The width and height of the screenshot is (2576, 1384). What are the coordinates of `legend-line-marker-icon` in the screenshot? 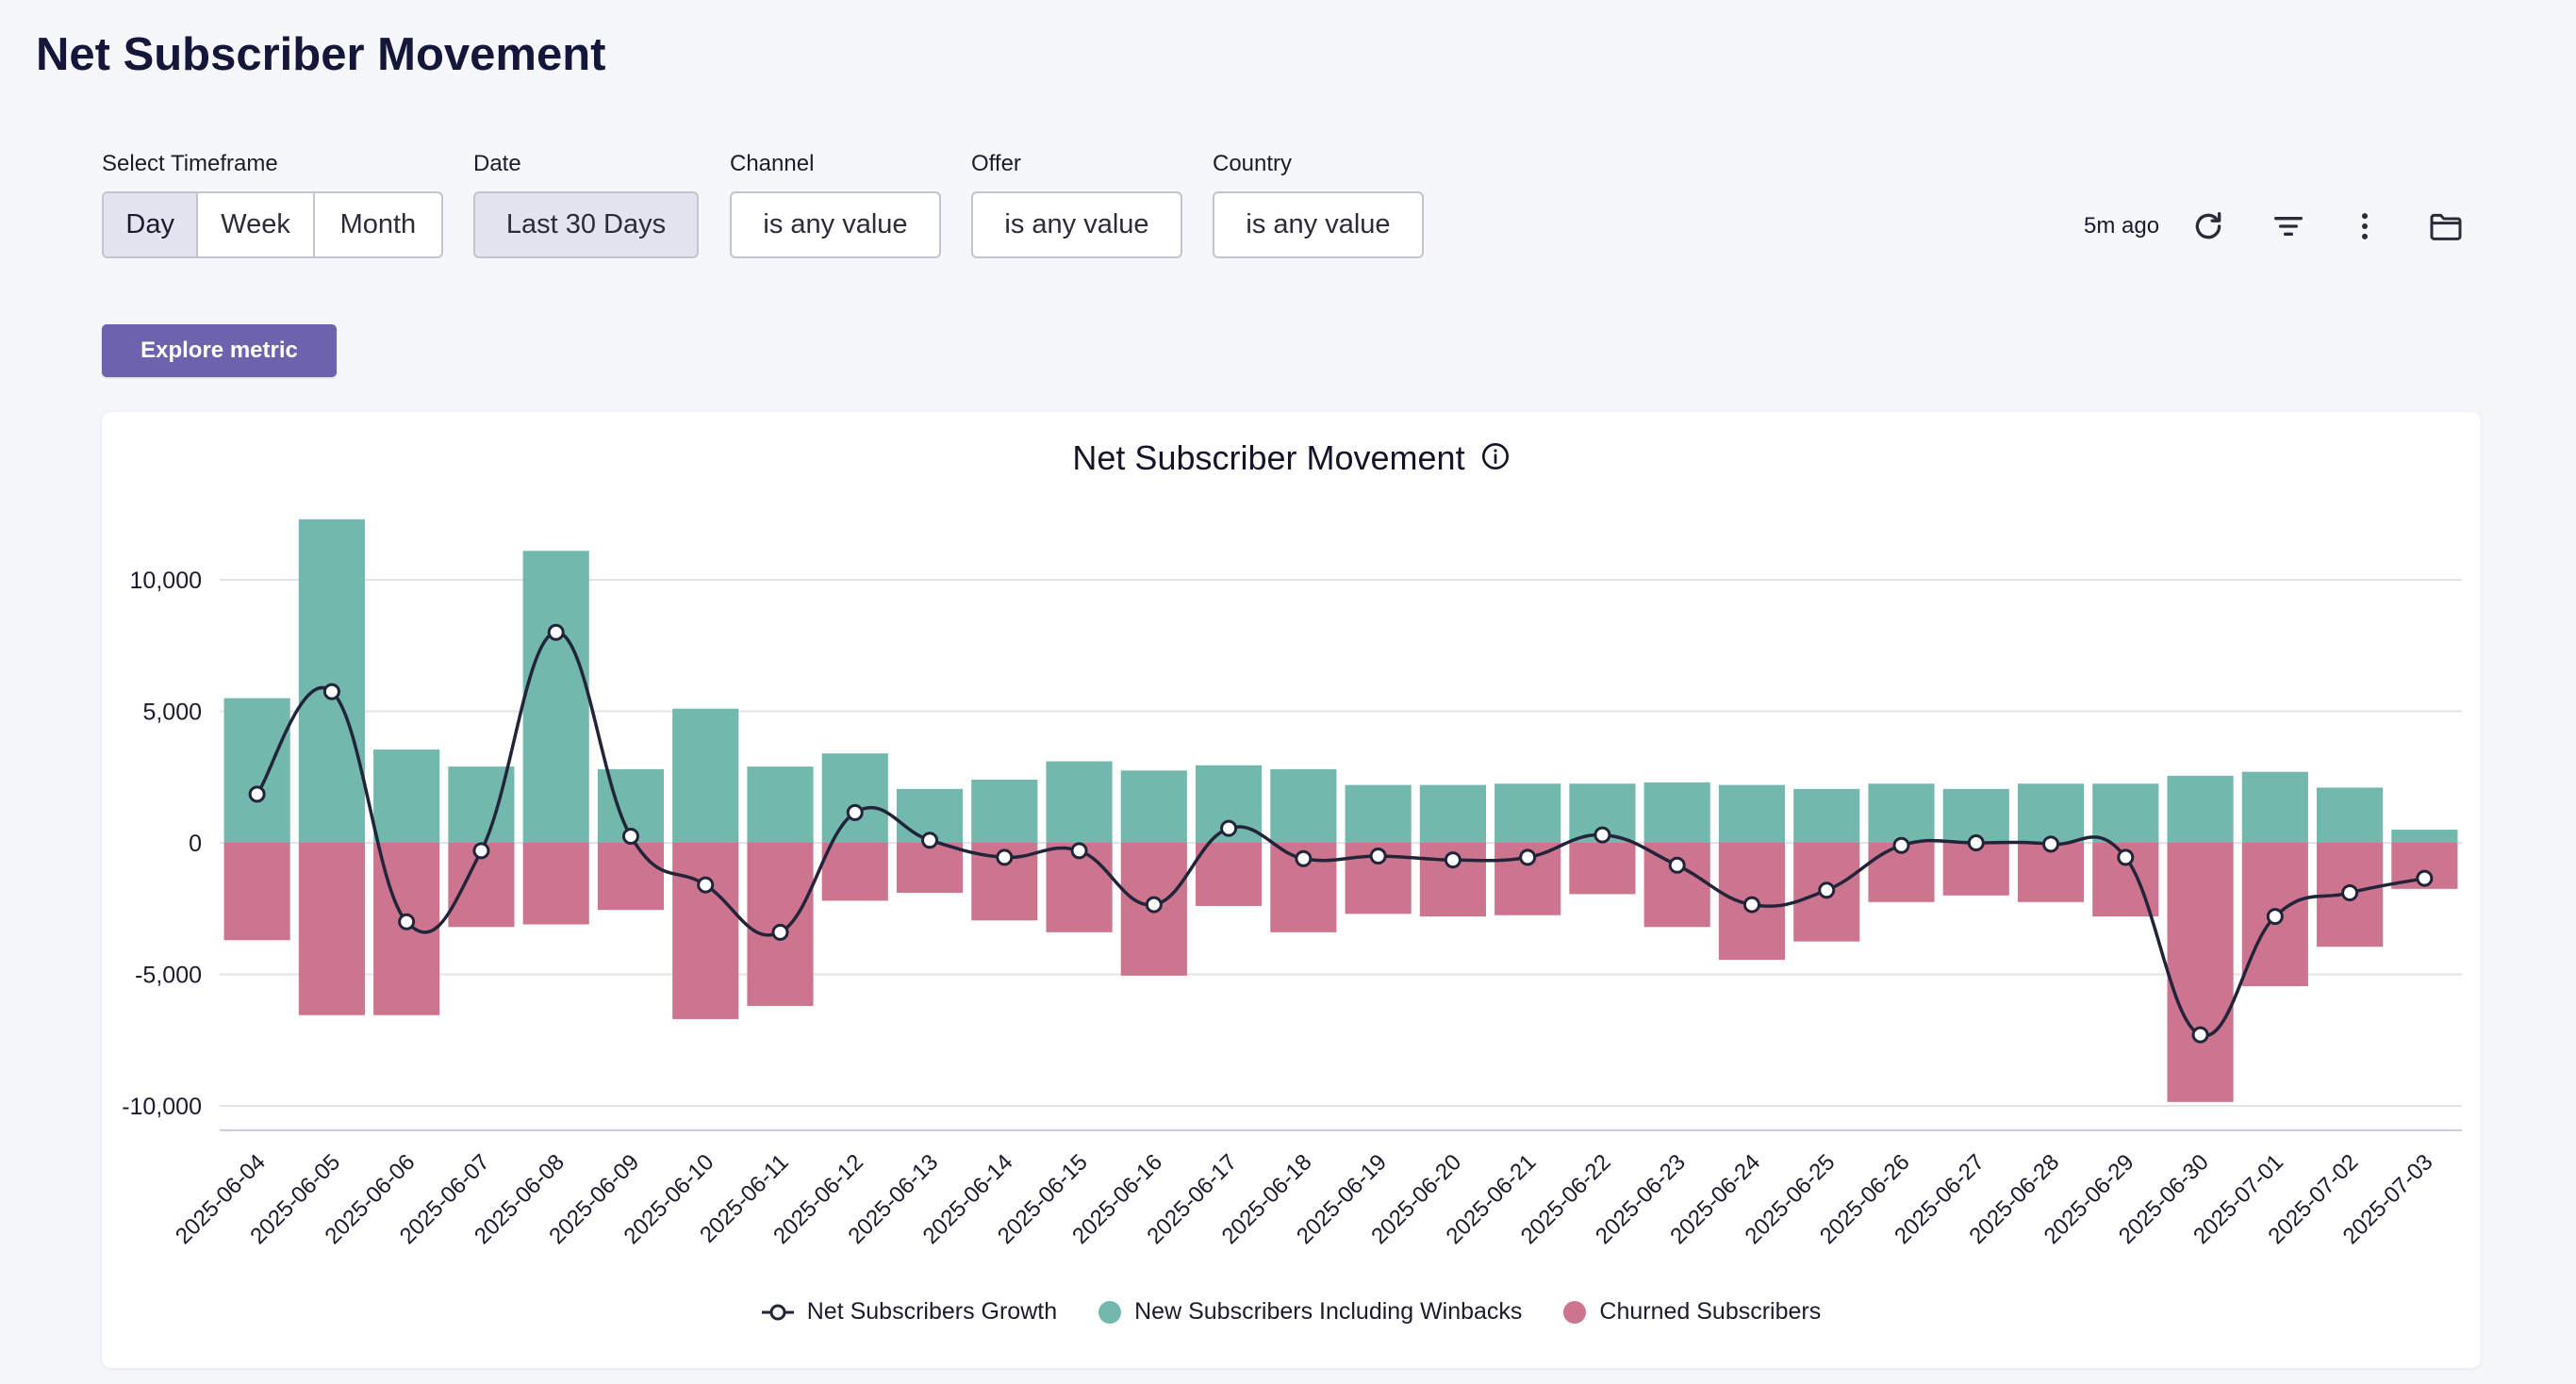 It's located at (777, 1312).